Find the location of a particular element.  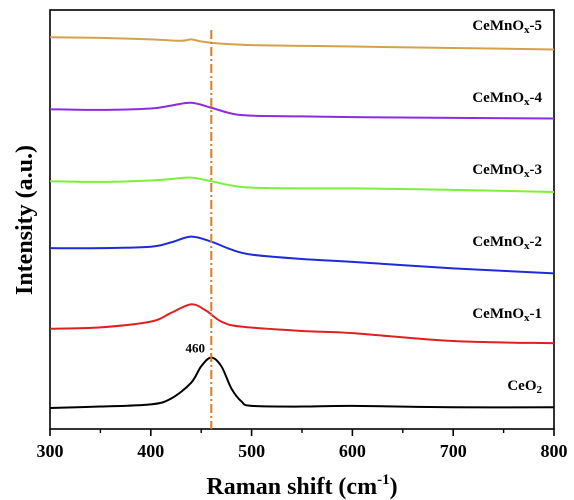

series-label-cemnox-4: CeMnOx-4 is located at coordinates (507, 99).